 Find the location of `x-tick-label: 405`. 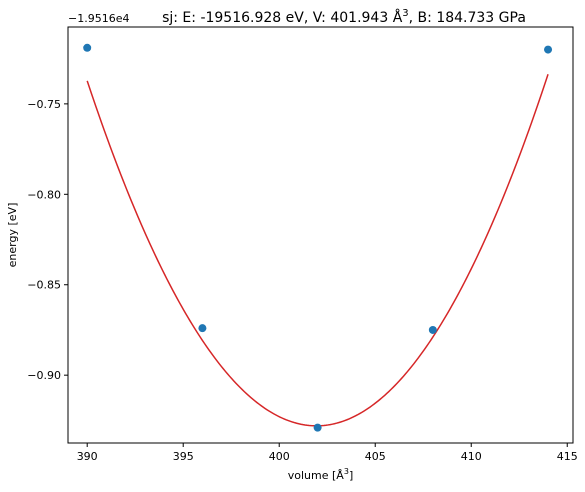

x-tick-label: 405 is located at coordinates (375, 456).